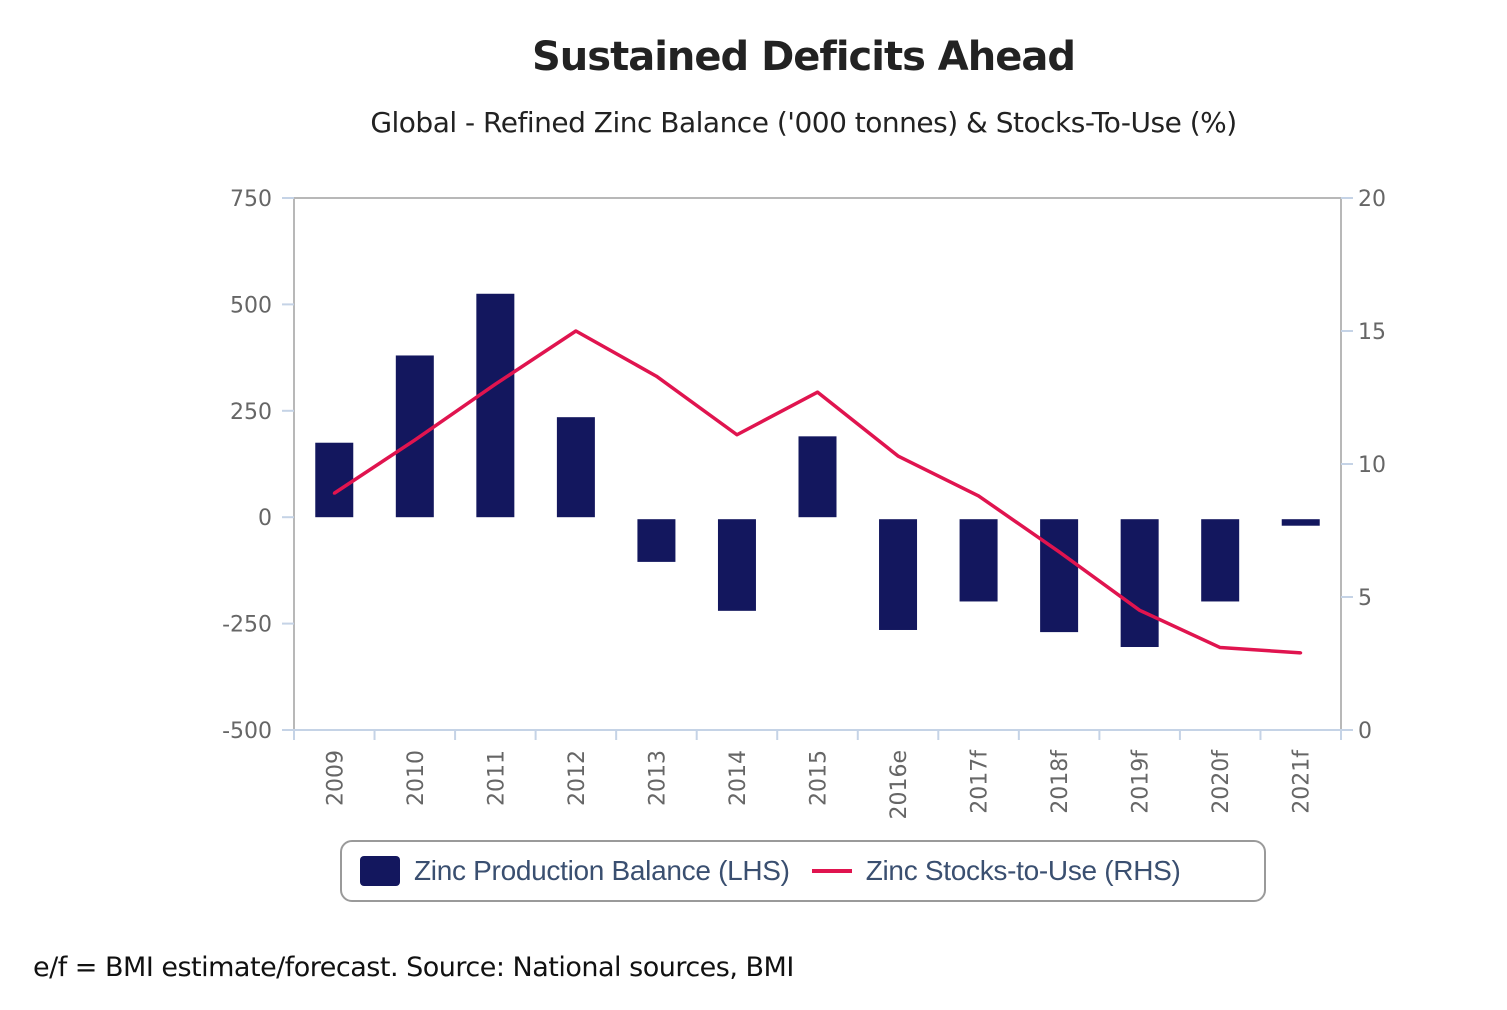  Describe the element at coordinates (656, 540) in the screenshot. I see `bar-2013` at that location.